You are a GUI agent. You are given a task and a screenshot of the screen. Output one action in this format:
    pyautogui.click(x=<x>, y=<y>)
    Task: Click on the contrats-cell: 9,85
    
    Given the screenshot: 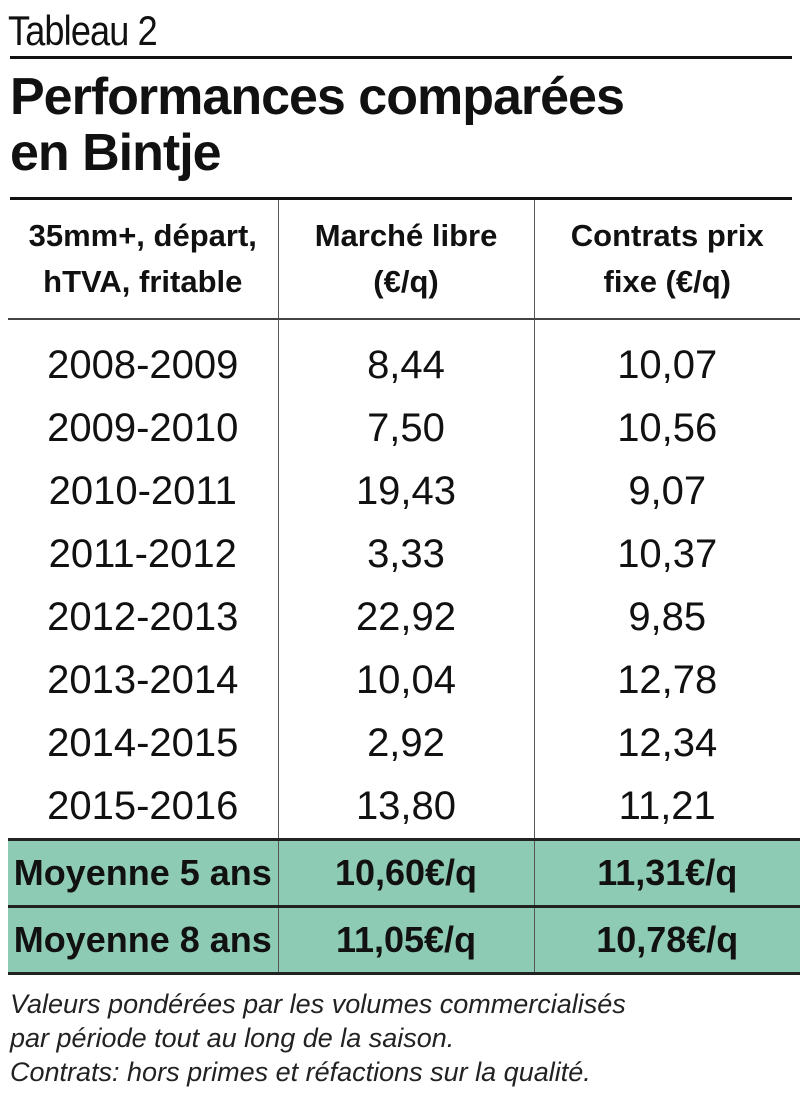 What is the action you would take?
    pyautogui.click(x=666, y=617)
    